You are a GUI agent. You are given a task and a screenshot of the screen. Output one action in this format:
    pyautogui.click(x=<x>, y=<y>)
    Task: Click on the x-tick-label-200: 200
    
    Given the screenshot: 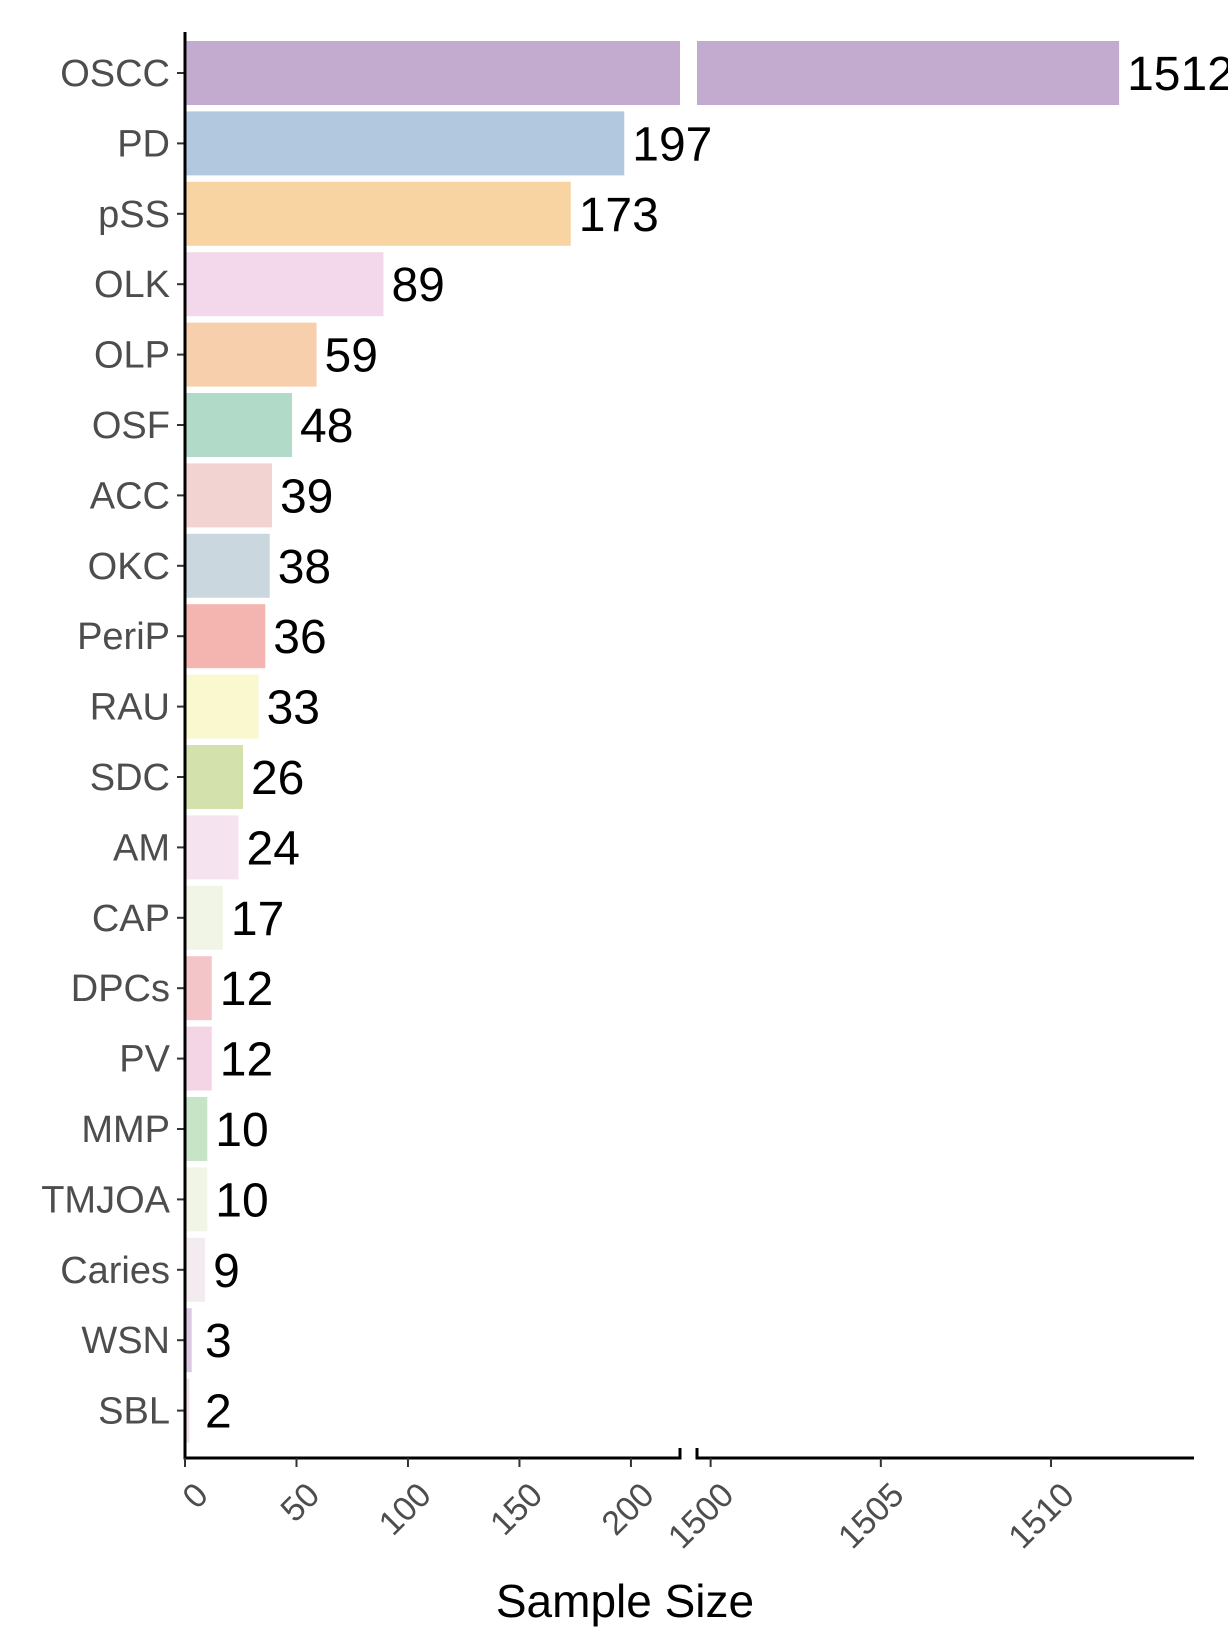 What is the action you would take?
    pyautogui.click(x=628, y=1509)
    